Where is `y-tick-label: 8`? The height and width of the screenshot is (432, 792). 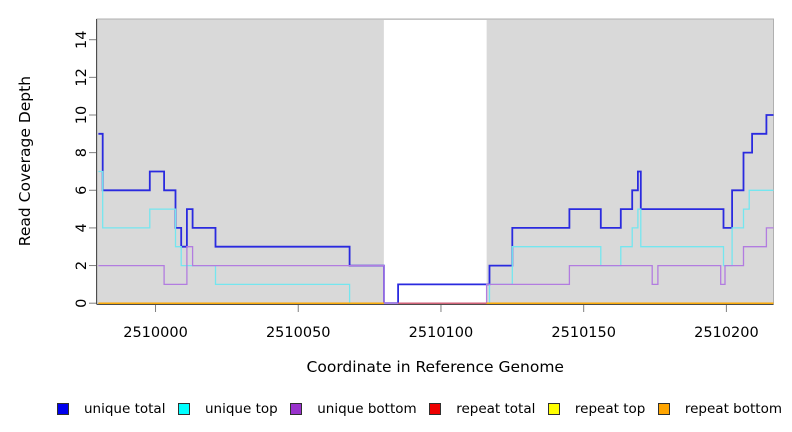
y-tick-label: 8 is located at coordinates (82, 152).